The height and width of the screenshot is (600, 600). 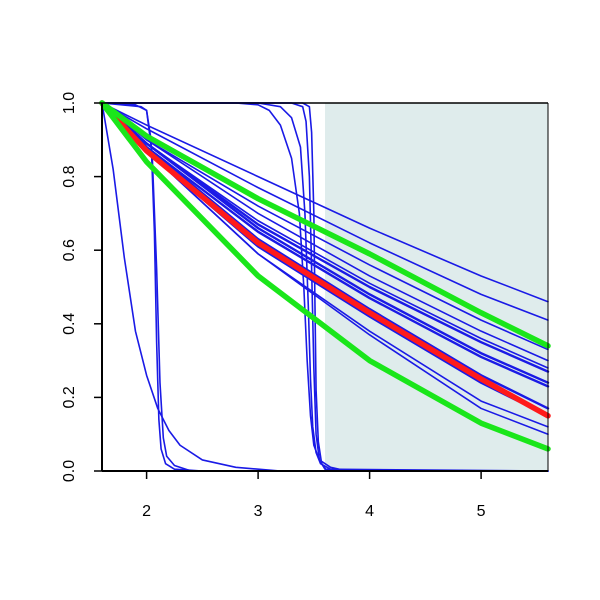 I want to click on y-tick-label: 0.8, so click(x=69, y=176).